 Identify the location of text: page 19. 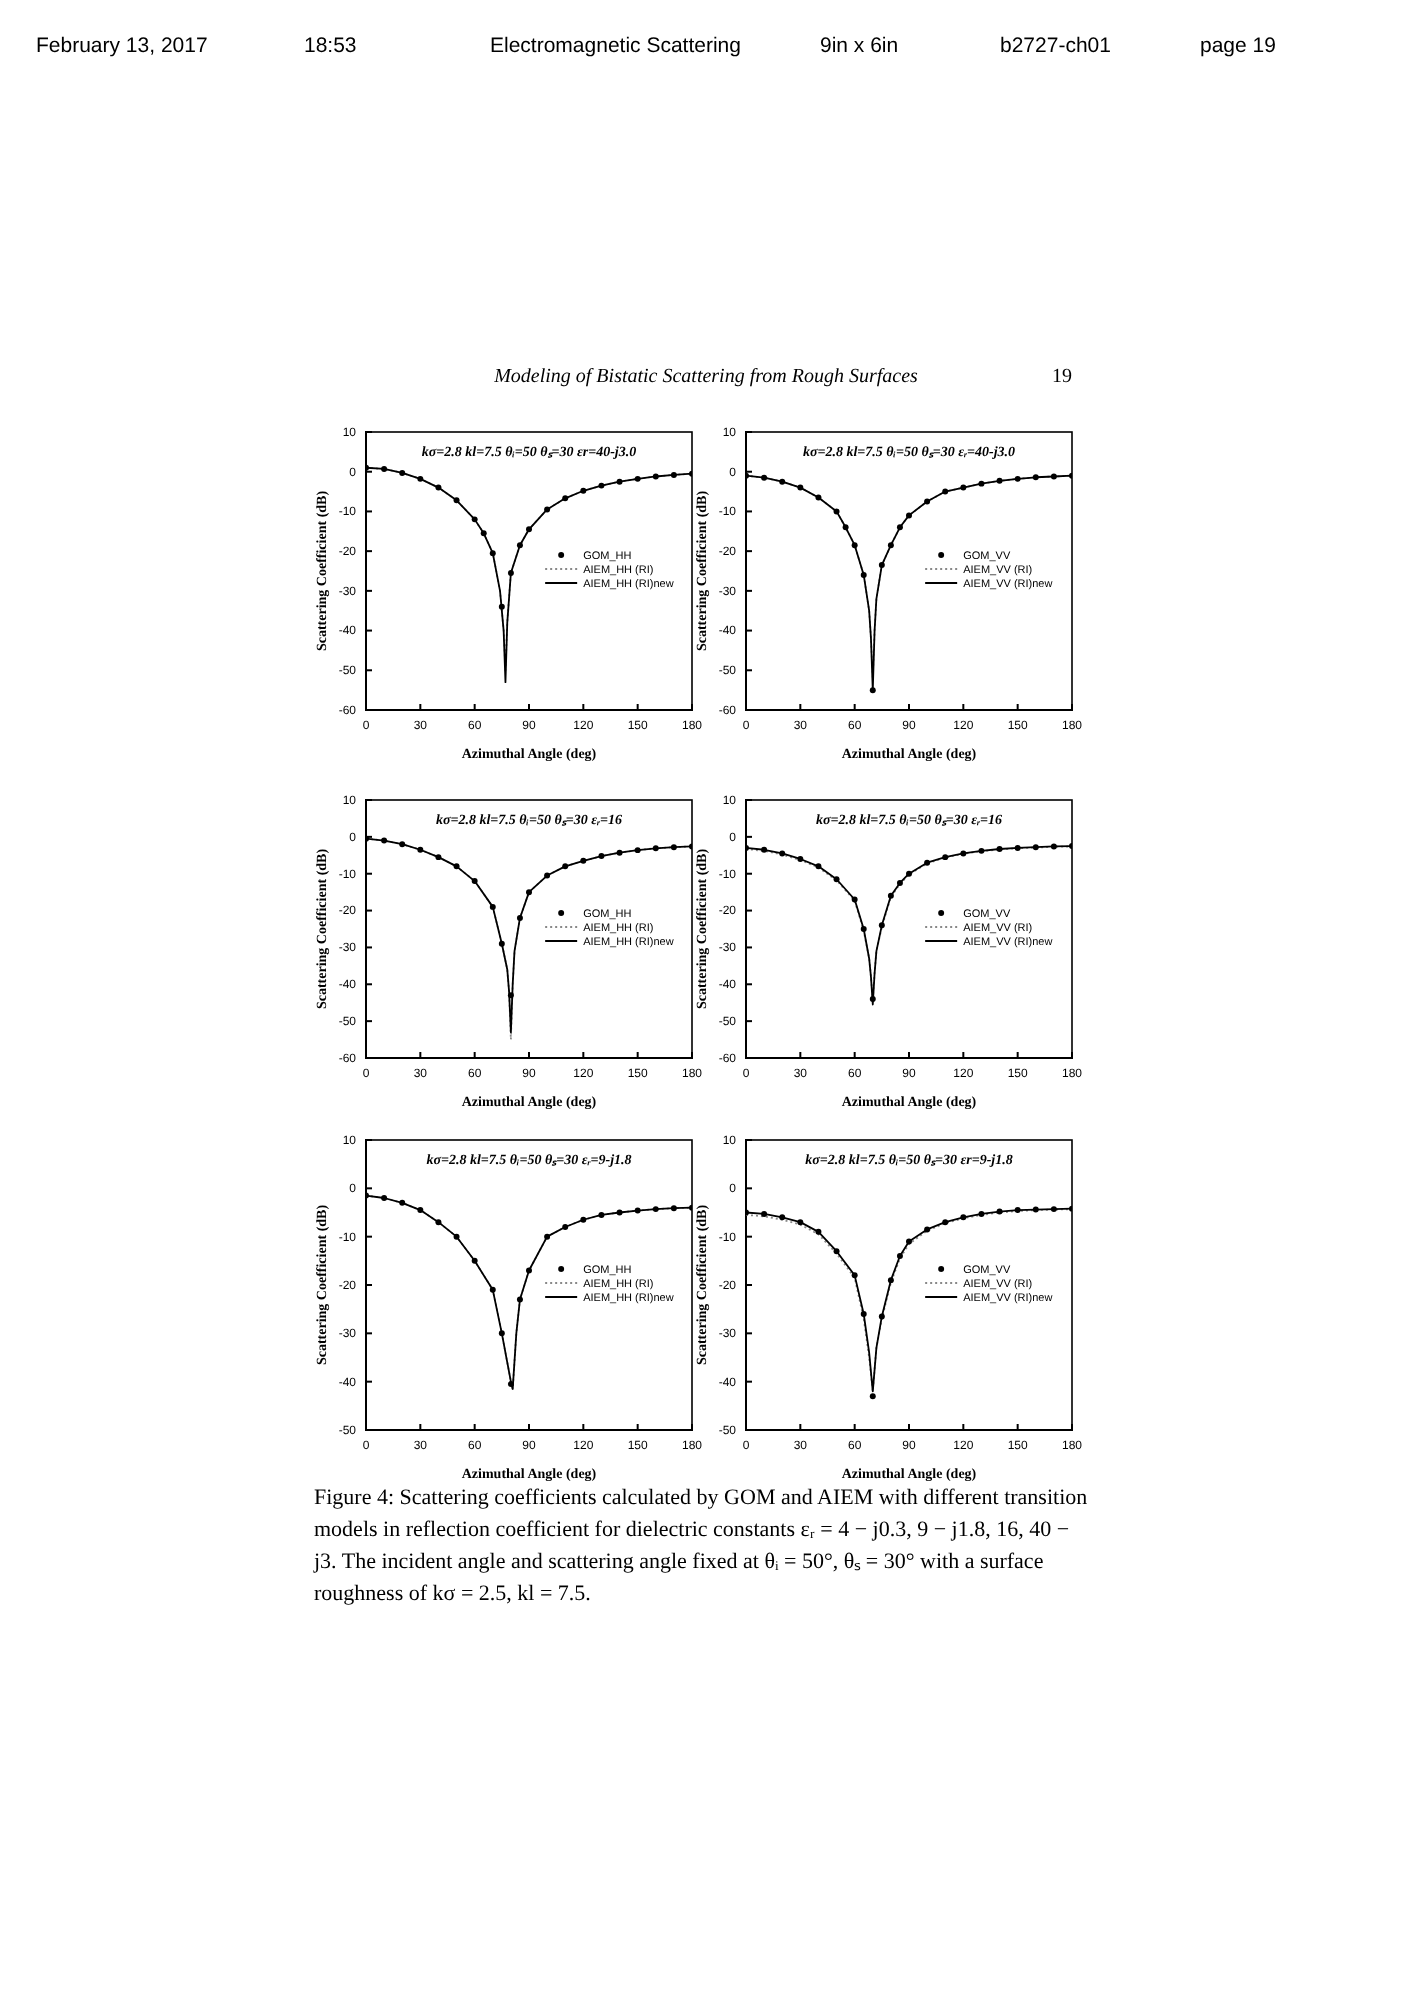
(1238, 46).